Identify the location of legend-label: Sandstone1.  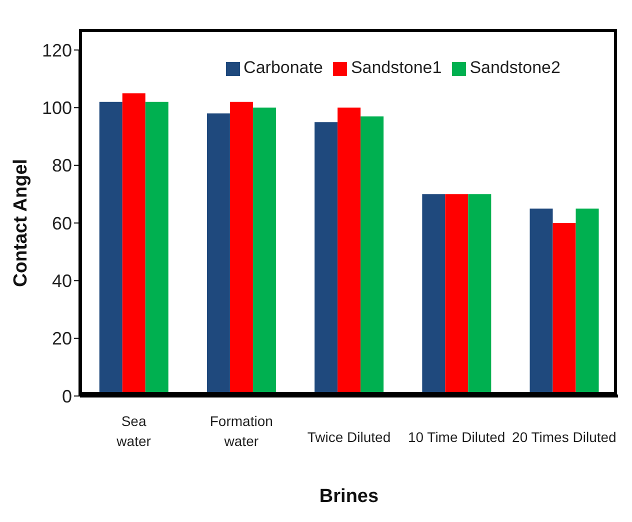
(396, 67).